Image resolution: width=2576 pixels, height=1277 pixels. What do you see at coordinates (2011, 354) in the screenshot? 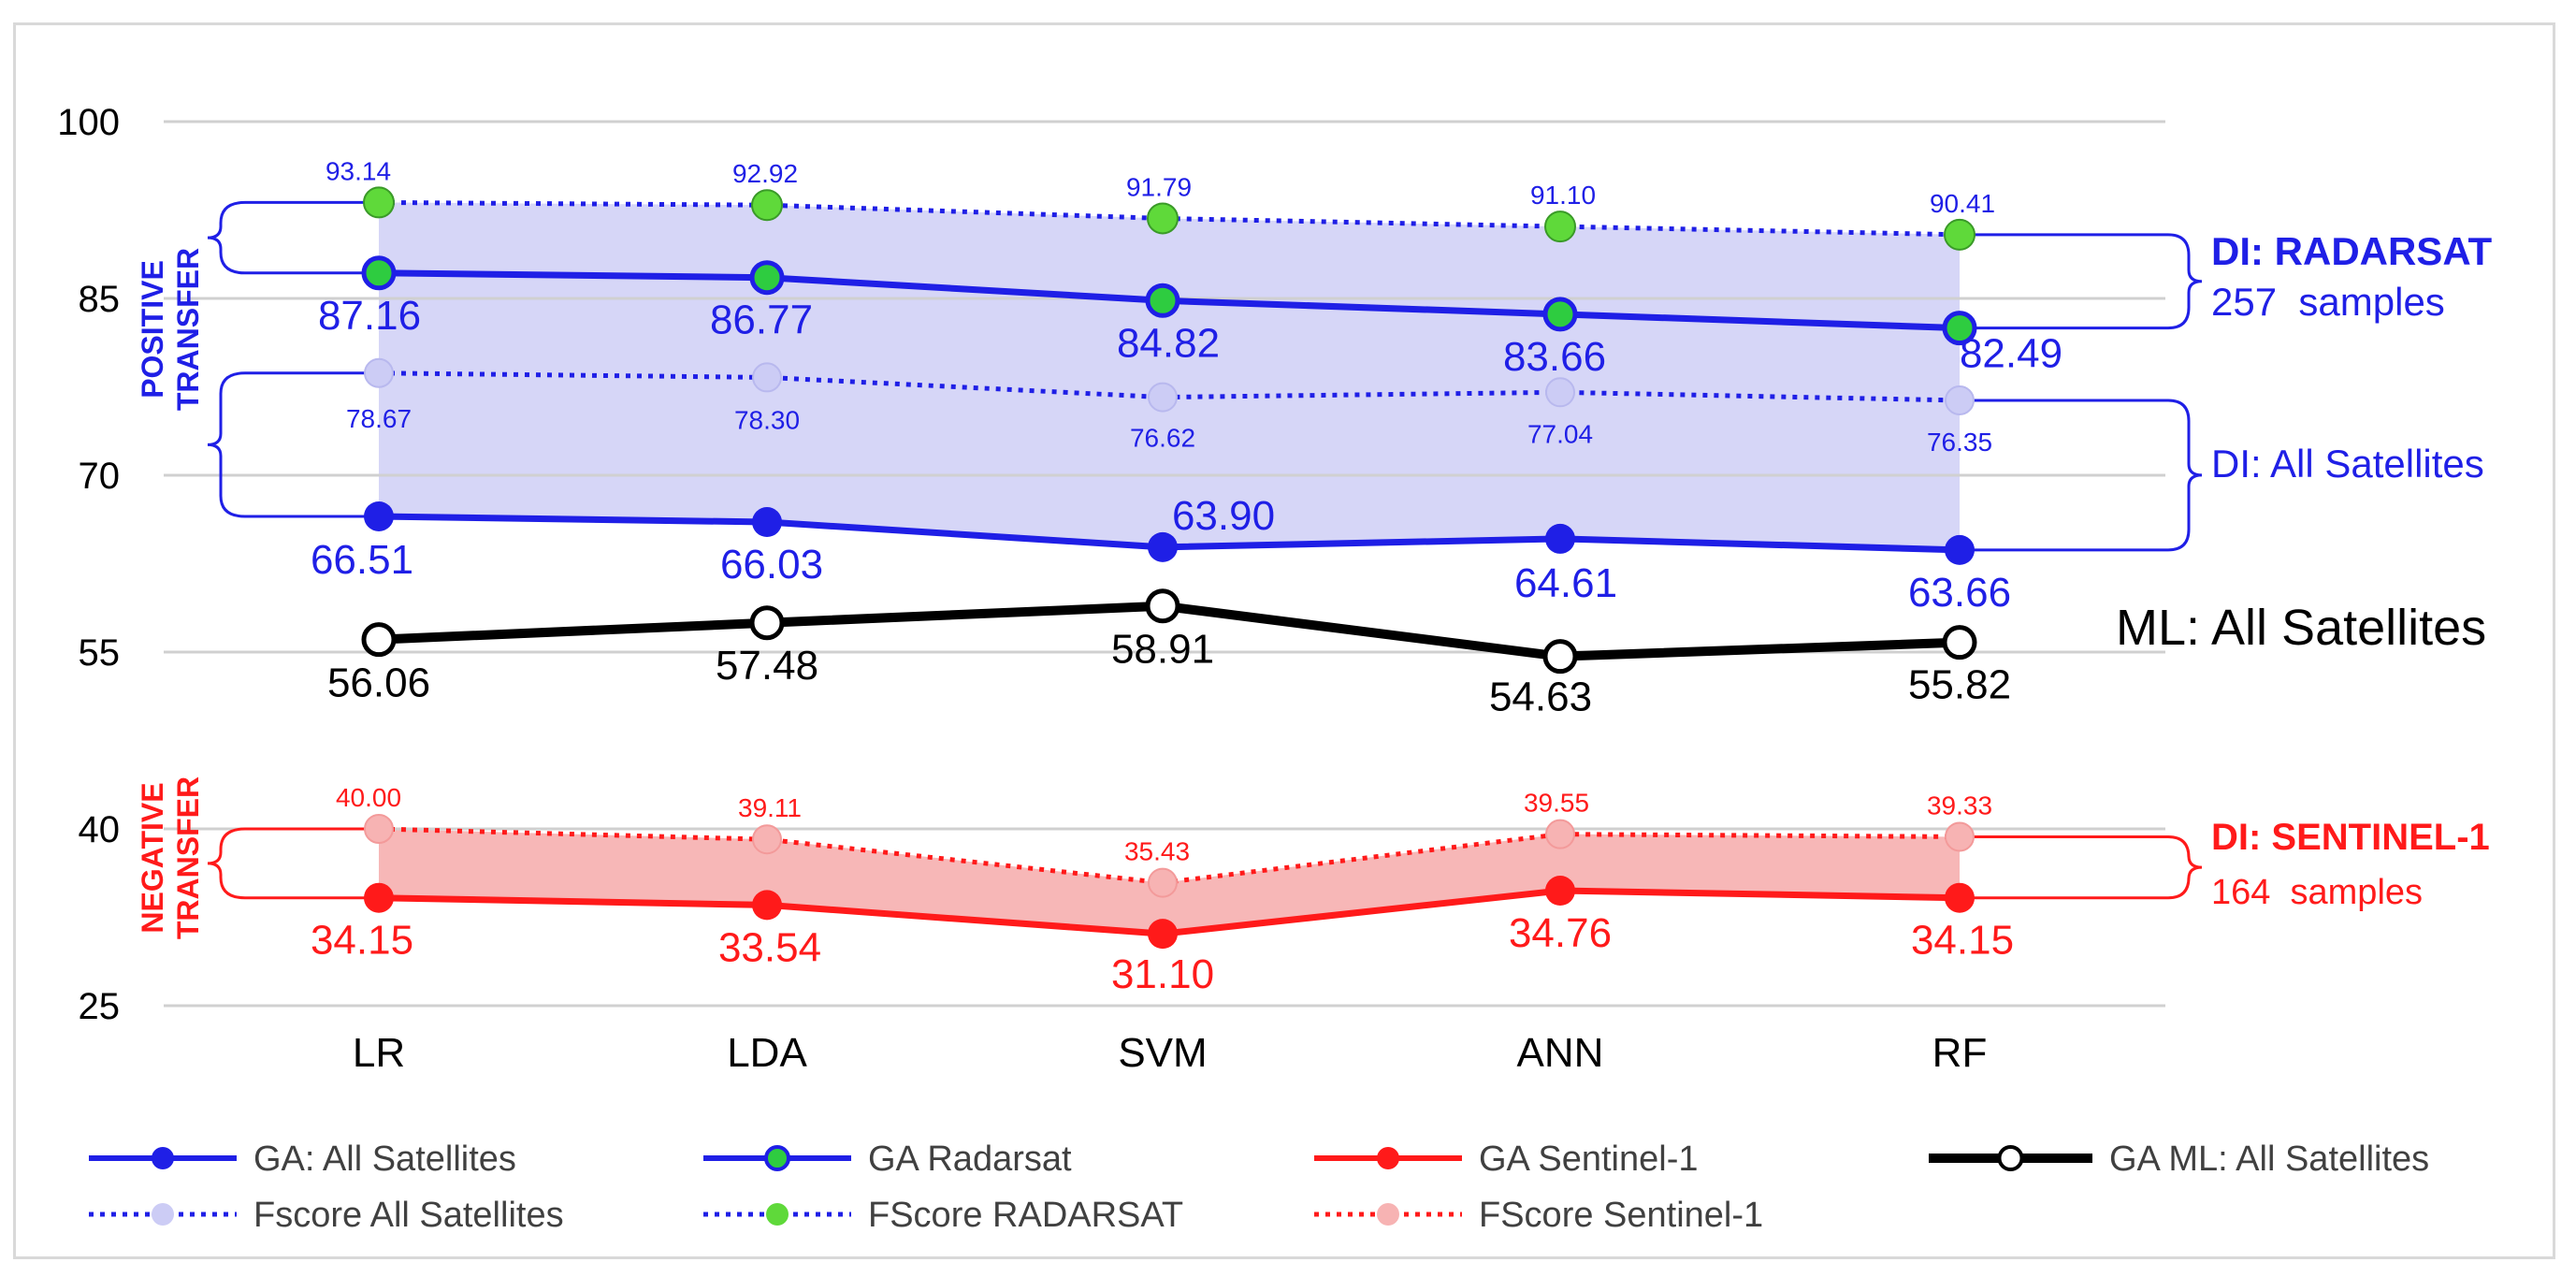
I see `value-label-ga_radarsat-rf: 82.49` at bounding box center [2011, 354].